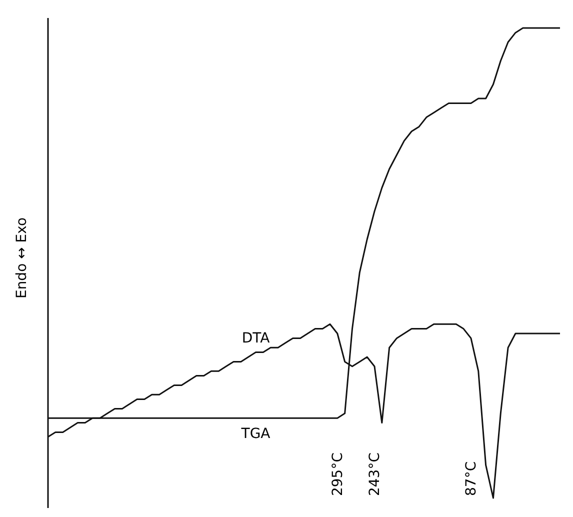 The height and width of the screenshot is (517, 573). Describe the element at coordinates (374, 474) in the screenshot. I see `annotation: 243°C` at that location.